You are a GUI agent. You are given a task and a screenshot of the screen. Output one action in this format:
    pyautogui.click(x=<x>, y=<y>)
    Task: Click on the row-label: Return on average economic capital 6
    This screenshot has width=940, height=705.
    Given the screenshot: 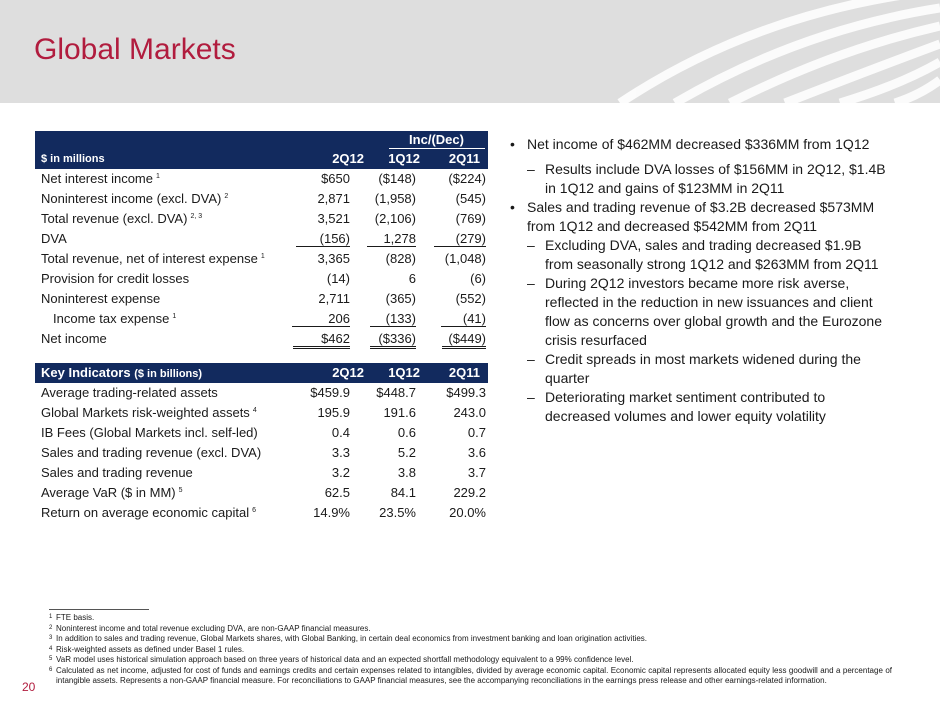 What is the action you would take?
    pyautogui.click(x=149, y=512)
    